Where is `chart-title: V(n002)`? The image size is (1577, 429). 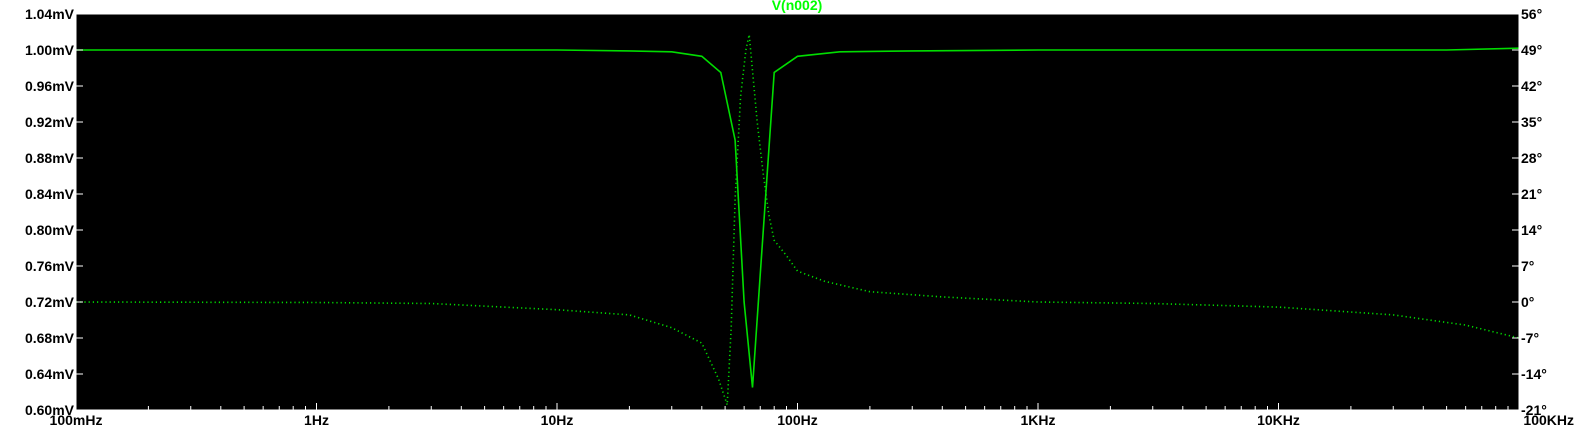 chart-title: V(n002) is located at coordinates (797, 6).